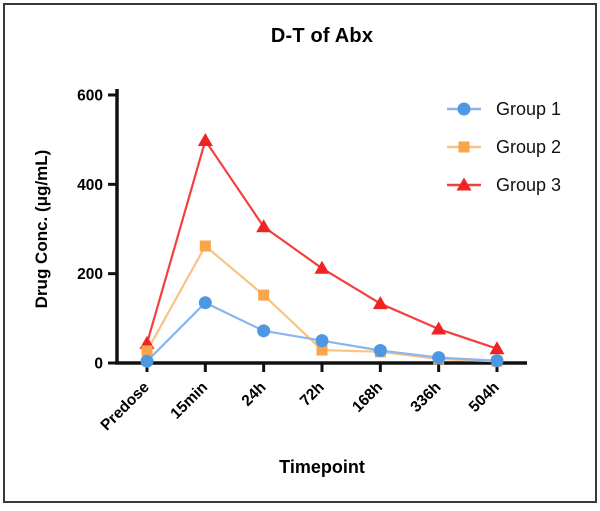 This screenshot has height=511, width=600. What do you see at coordinates (254, 394) in the screenshot?
I see `x-tick-label: 24h` at bounding box center [254, 394].